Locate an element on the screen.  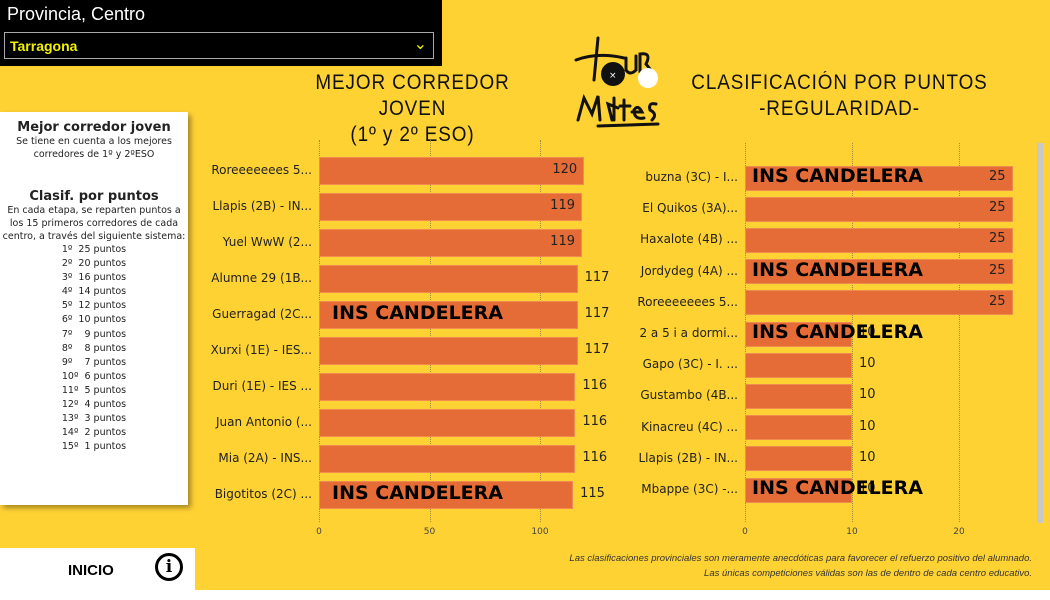
info-icon: i is located at coordinates (169, 567).